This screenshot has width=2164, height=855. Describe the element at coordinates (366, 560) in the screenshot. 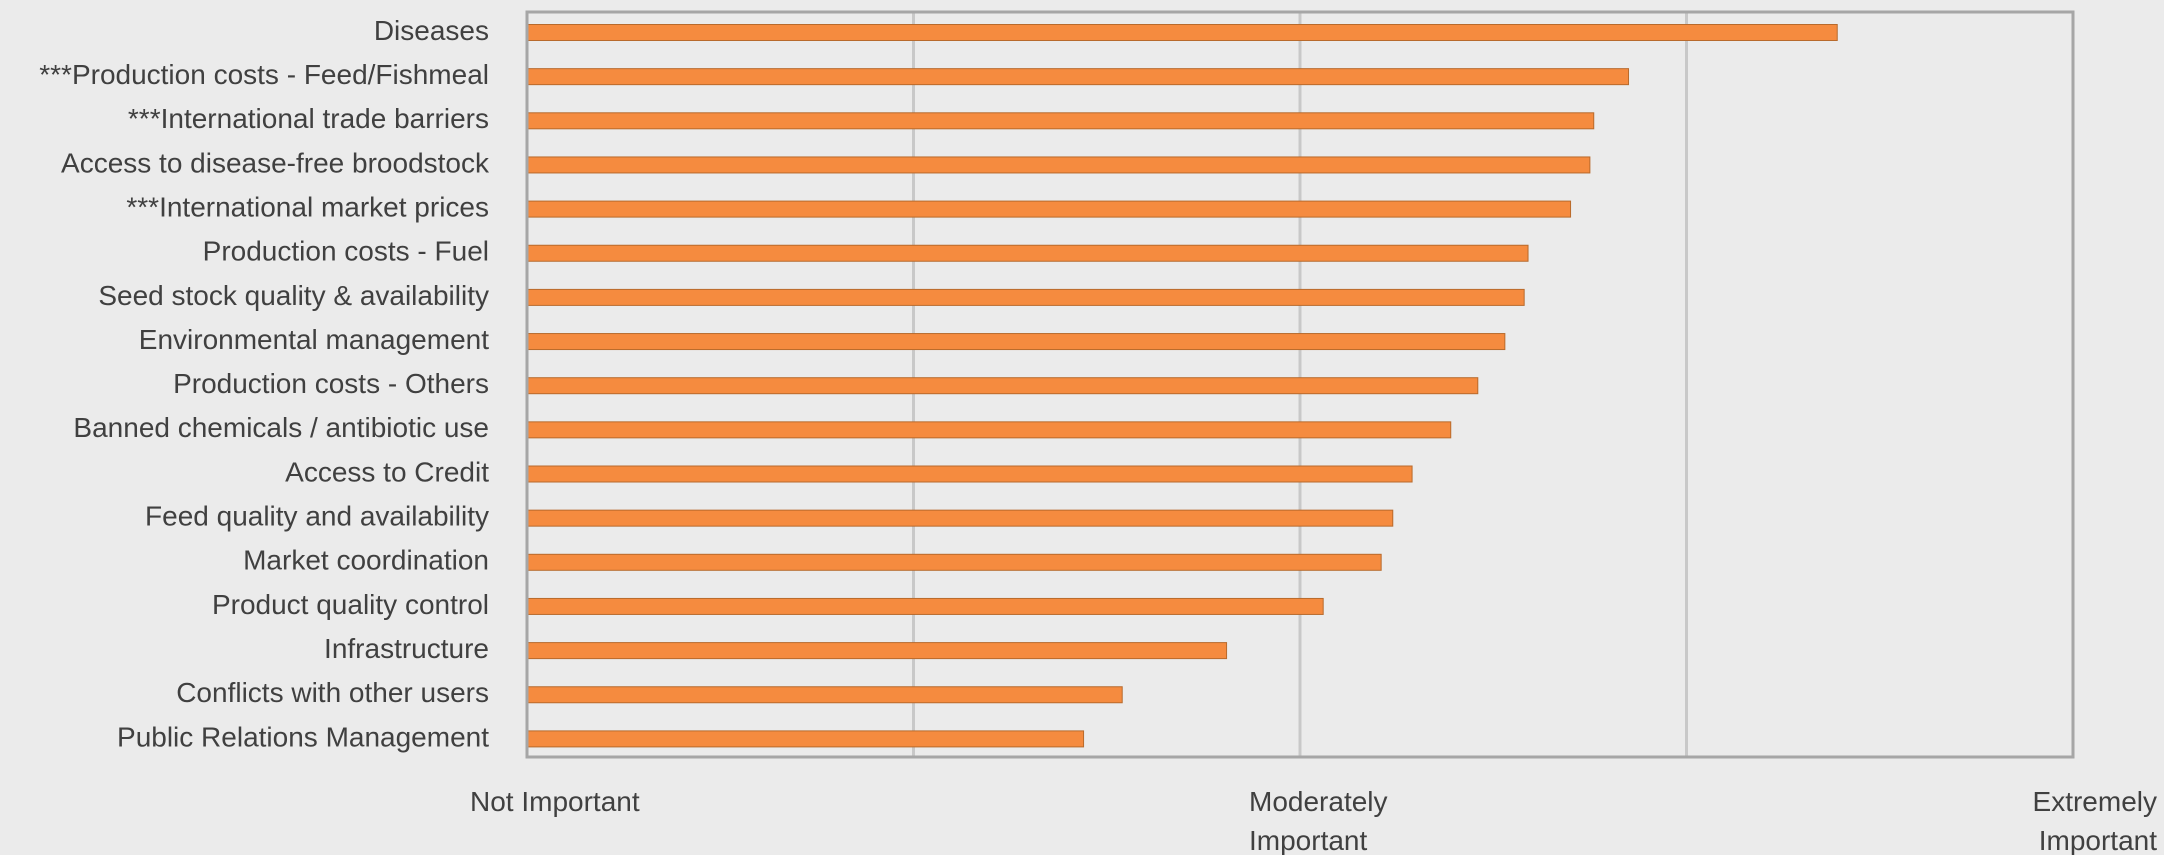

I see `category-label: Market coordination` at that location.